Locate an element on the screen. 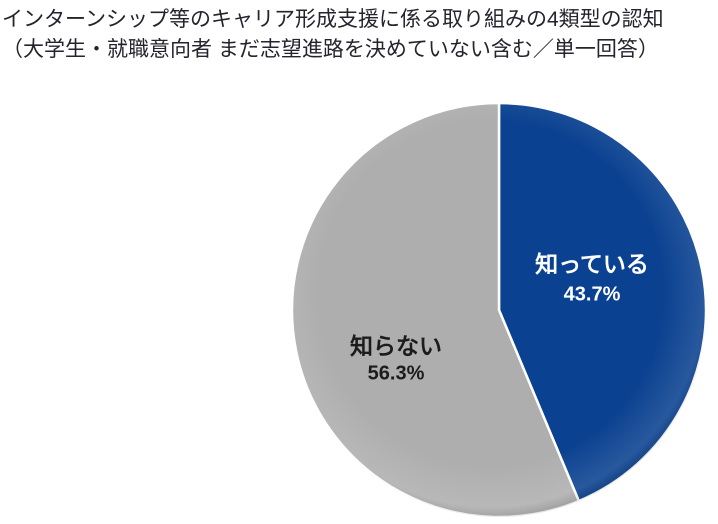 This screenshot has height=524, width=718. slice-label-dont-know: 知らない is located at coordinates (396, 346).